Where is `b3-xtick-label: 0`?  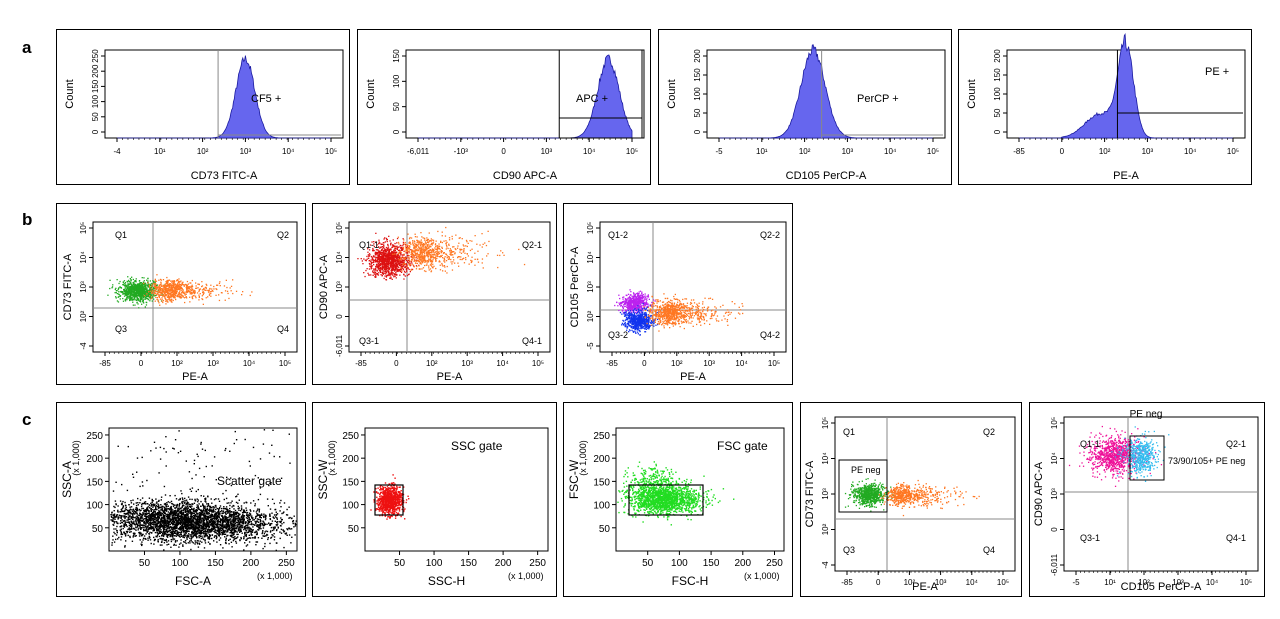 b3-xtick-label: 0 is located at coordinates (644, 363).